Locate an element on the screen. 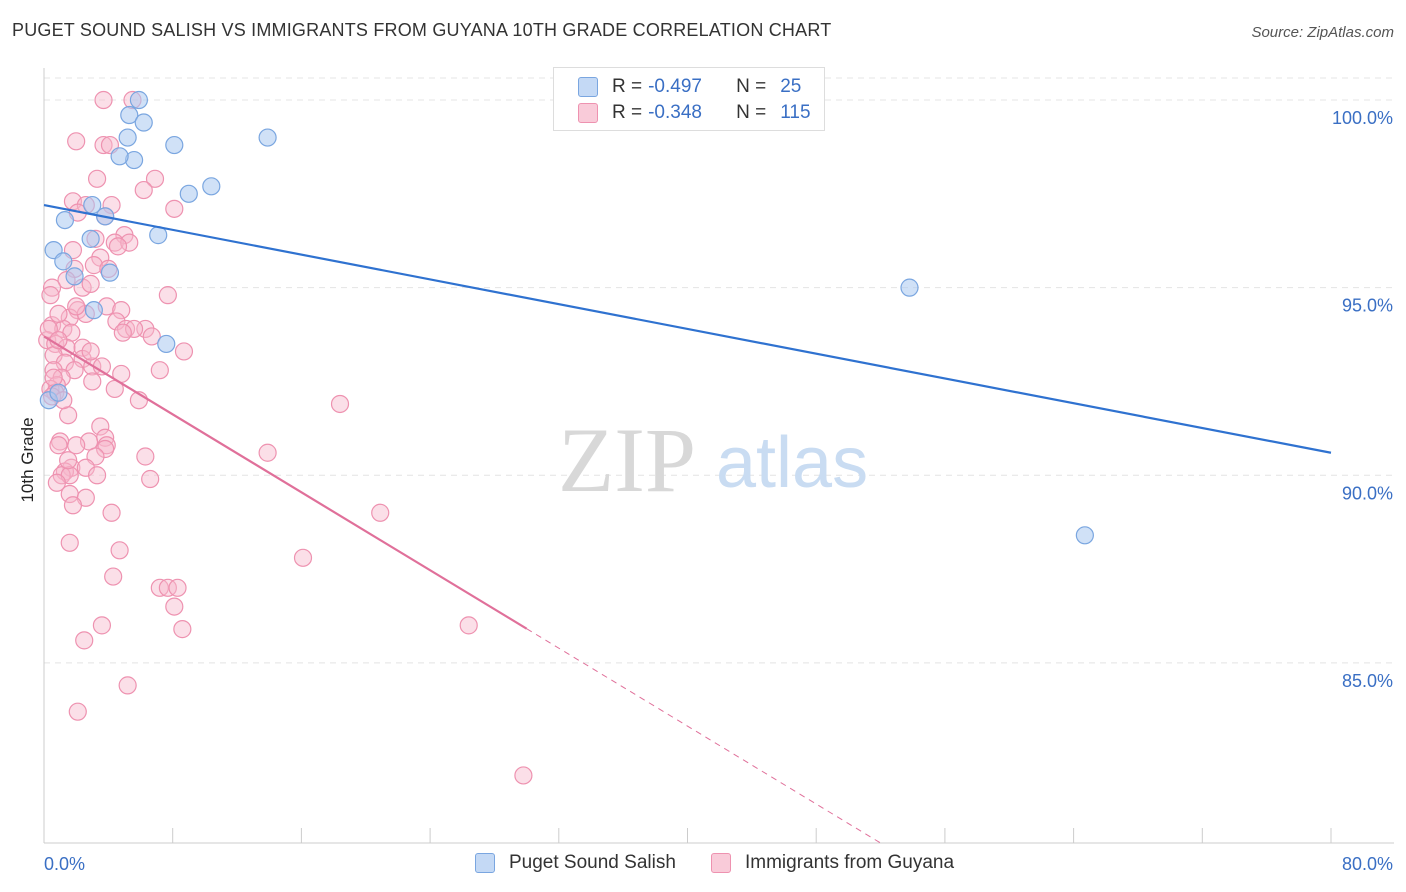  legend-swatch-pink is located at coordinates (588, 113).